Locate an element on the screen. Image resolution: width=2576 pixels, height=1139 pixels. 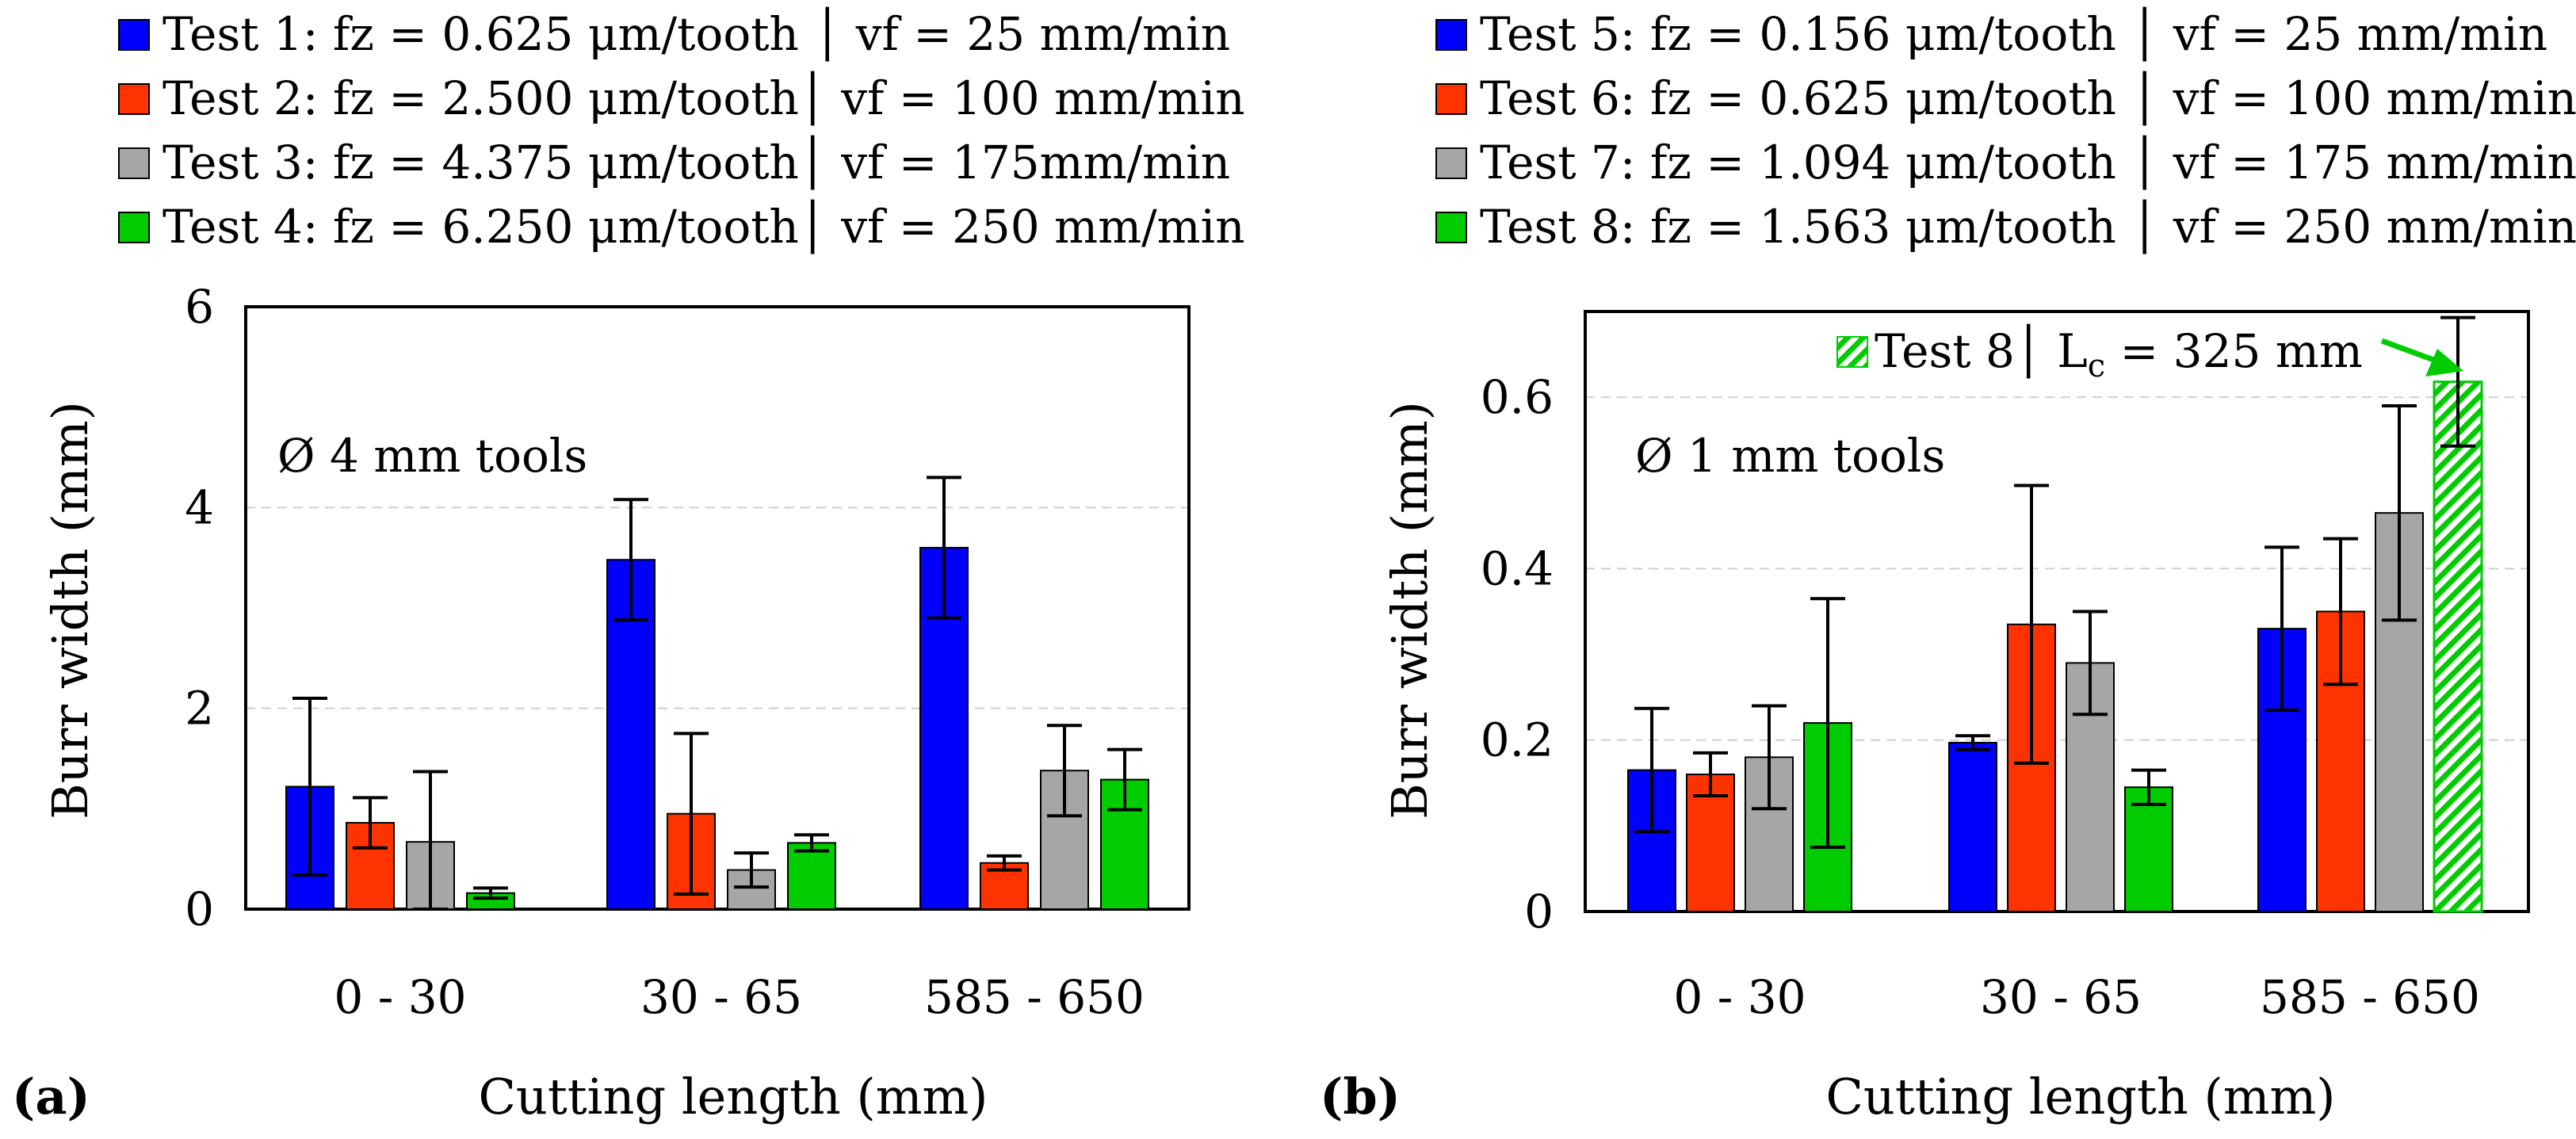
x-tick-a-3: 585 - 650 is located at coordinates (1034, 997).